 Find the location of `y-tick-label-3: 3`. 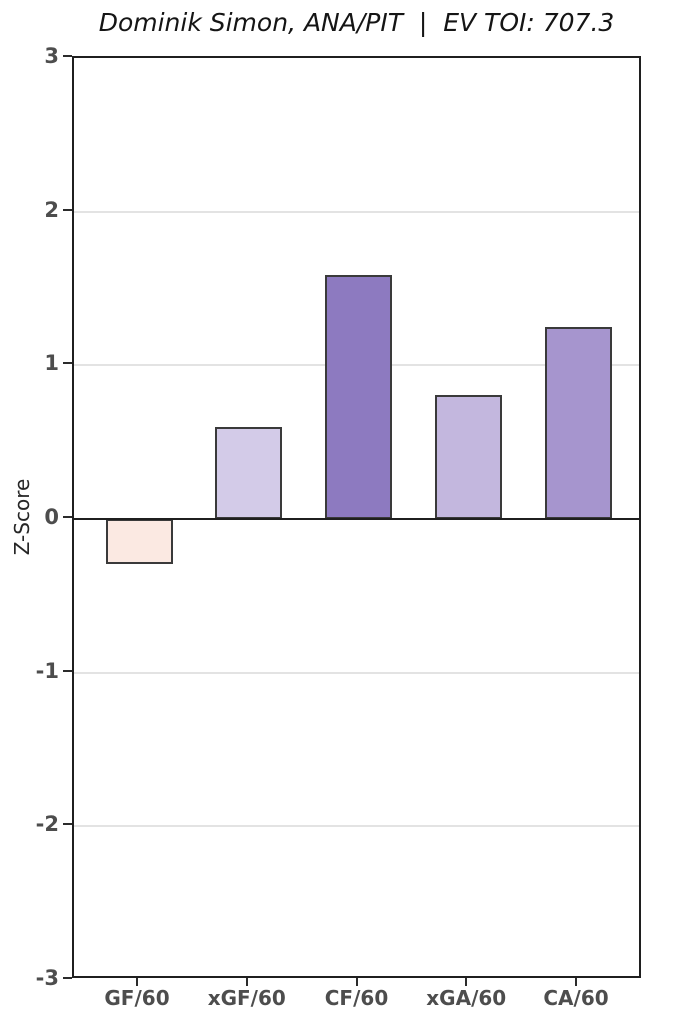

y-tick-label-3: 3 is located at coordinates (51, 56).